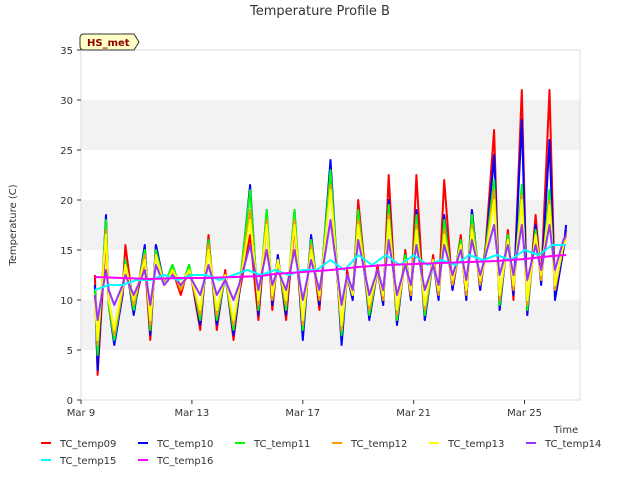 The height and width of the screenshot is (480, 640). Describe the element at coordinates (70, 351) in the screenshot. I see `y-tick-label: 5` at that location.